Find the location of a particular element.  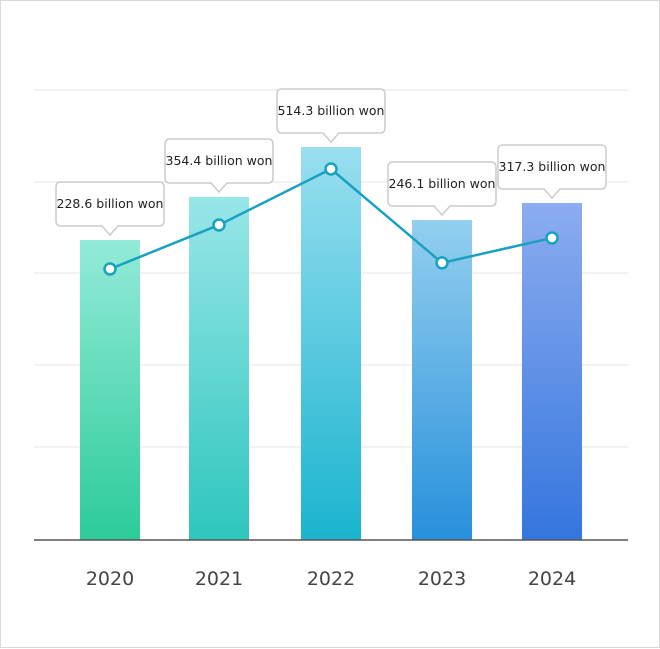

bar-2023 is located at coordinates (442, 380).